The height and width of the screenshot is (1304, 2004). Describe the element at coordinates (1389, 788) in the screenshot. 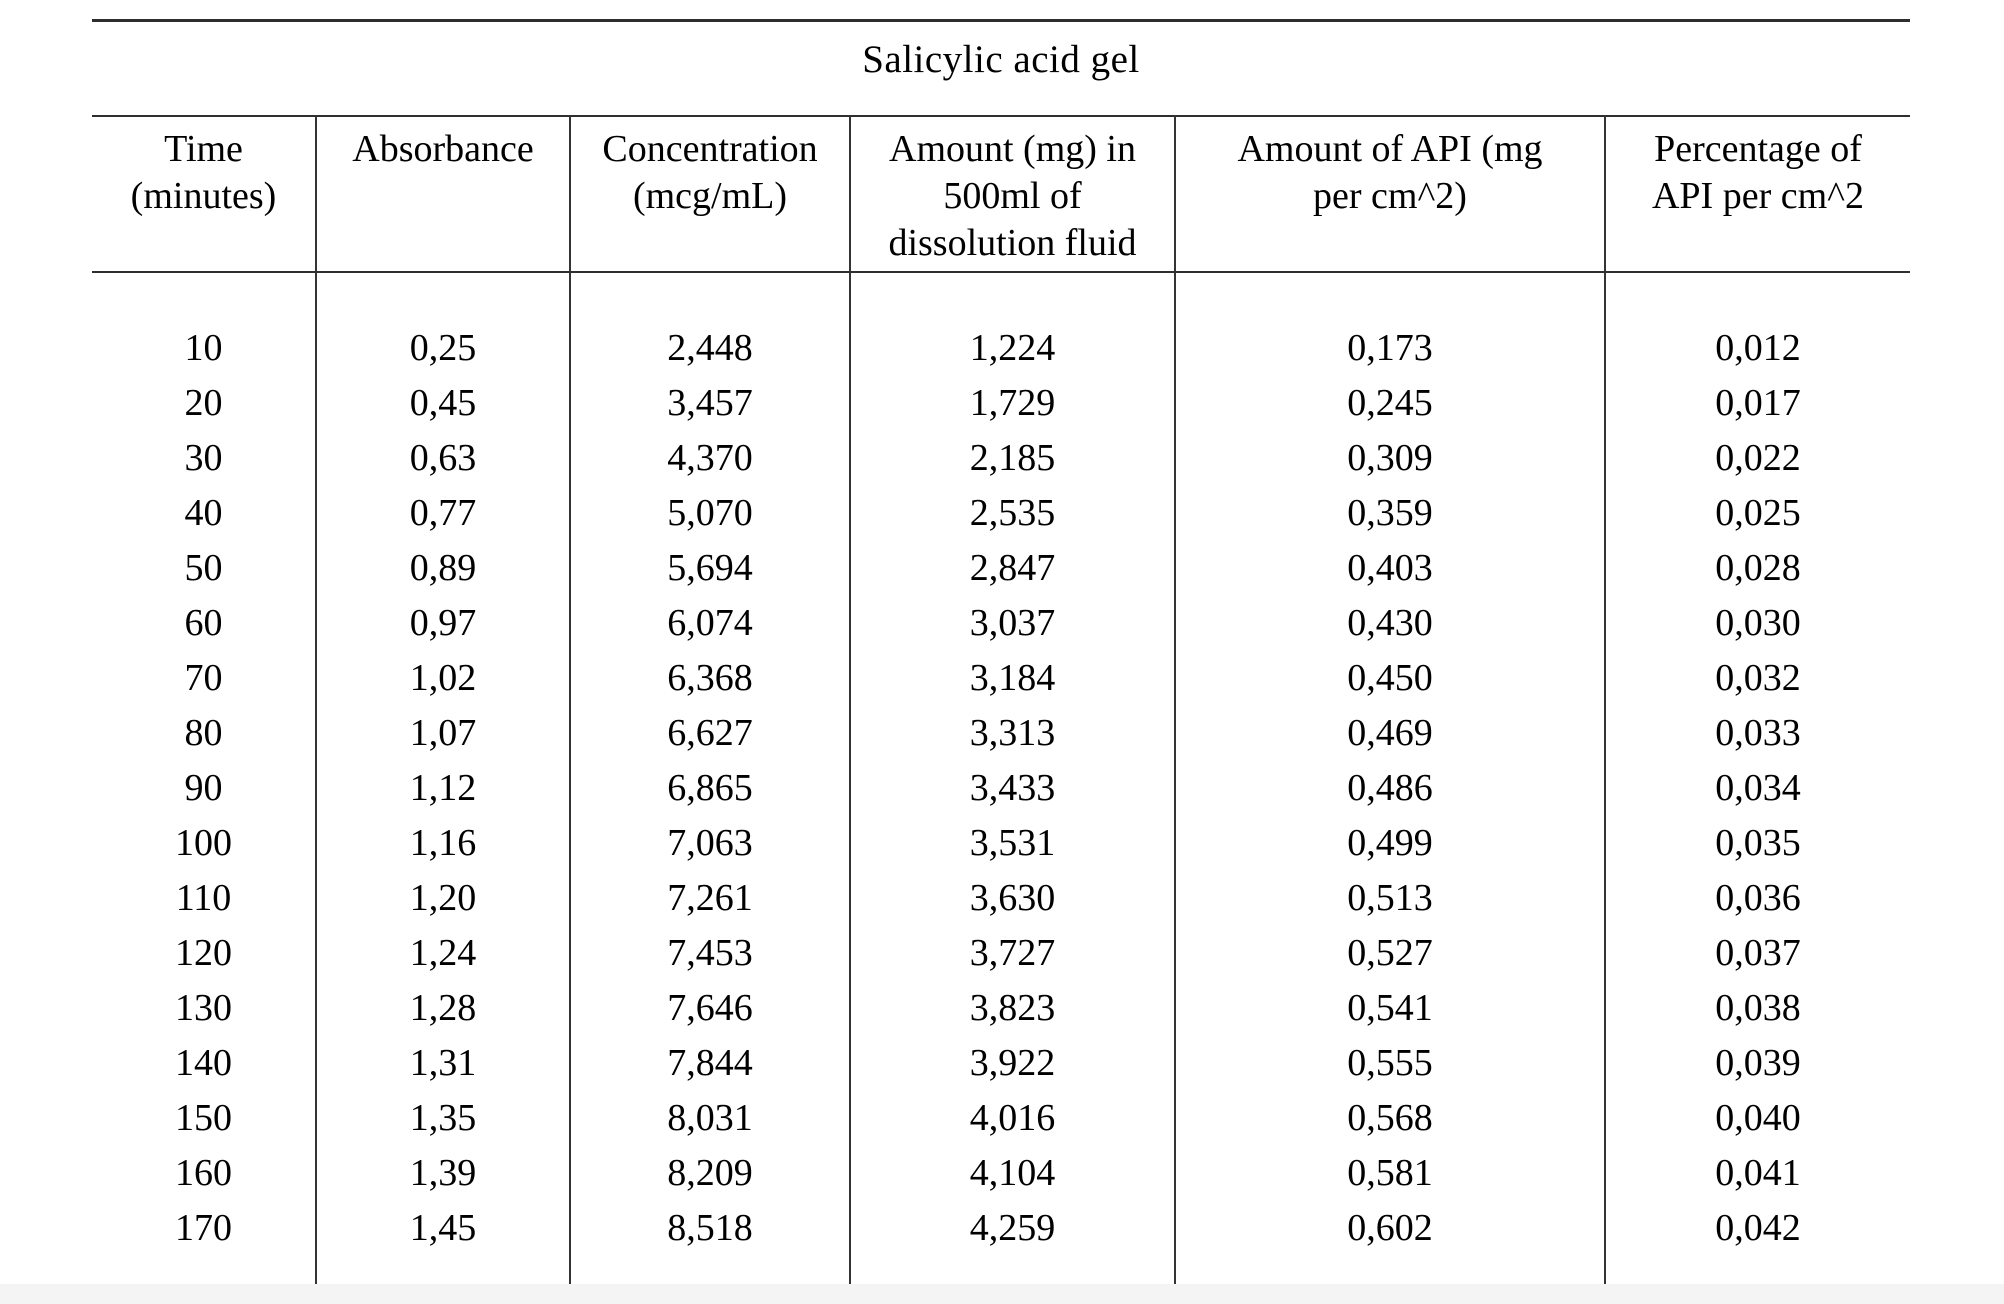

I see `table-cell: 0,486` at that location.